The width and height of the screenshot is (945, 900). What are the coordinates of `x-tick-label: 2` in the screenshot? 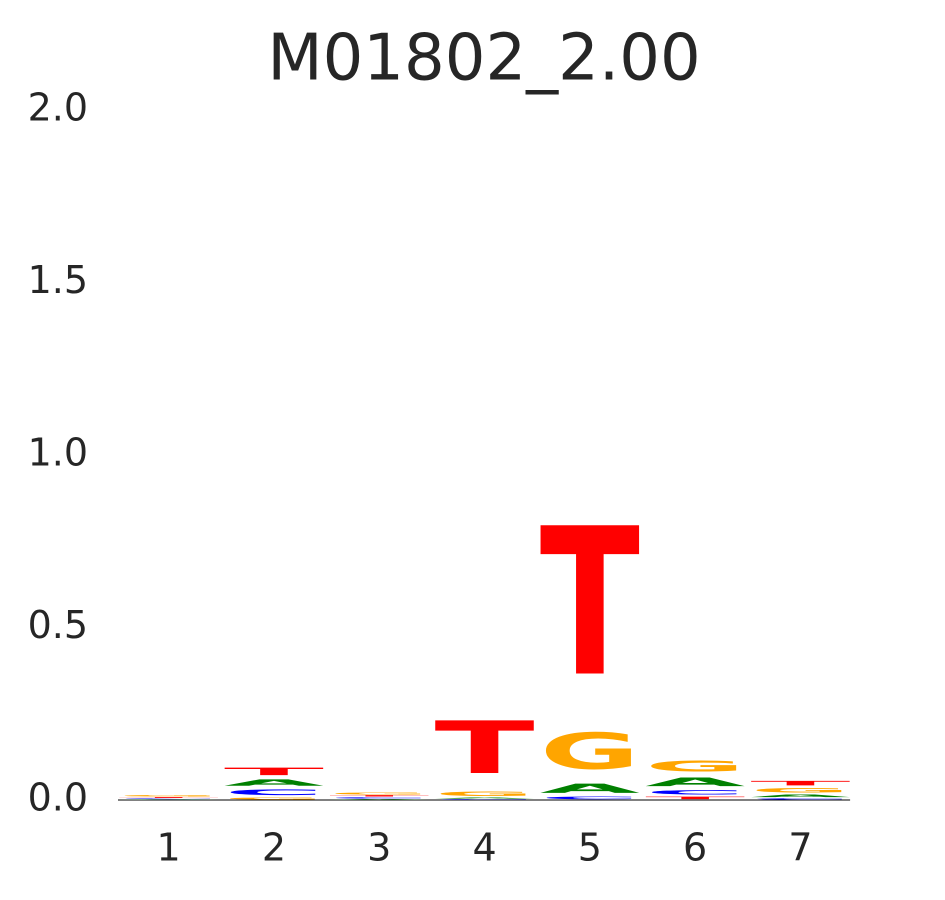 It's located at (274, 848).